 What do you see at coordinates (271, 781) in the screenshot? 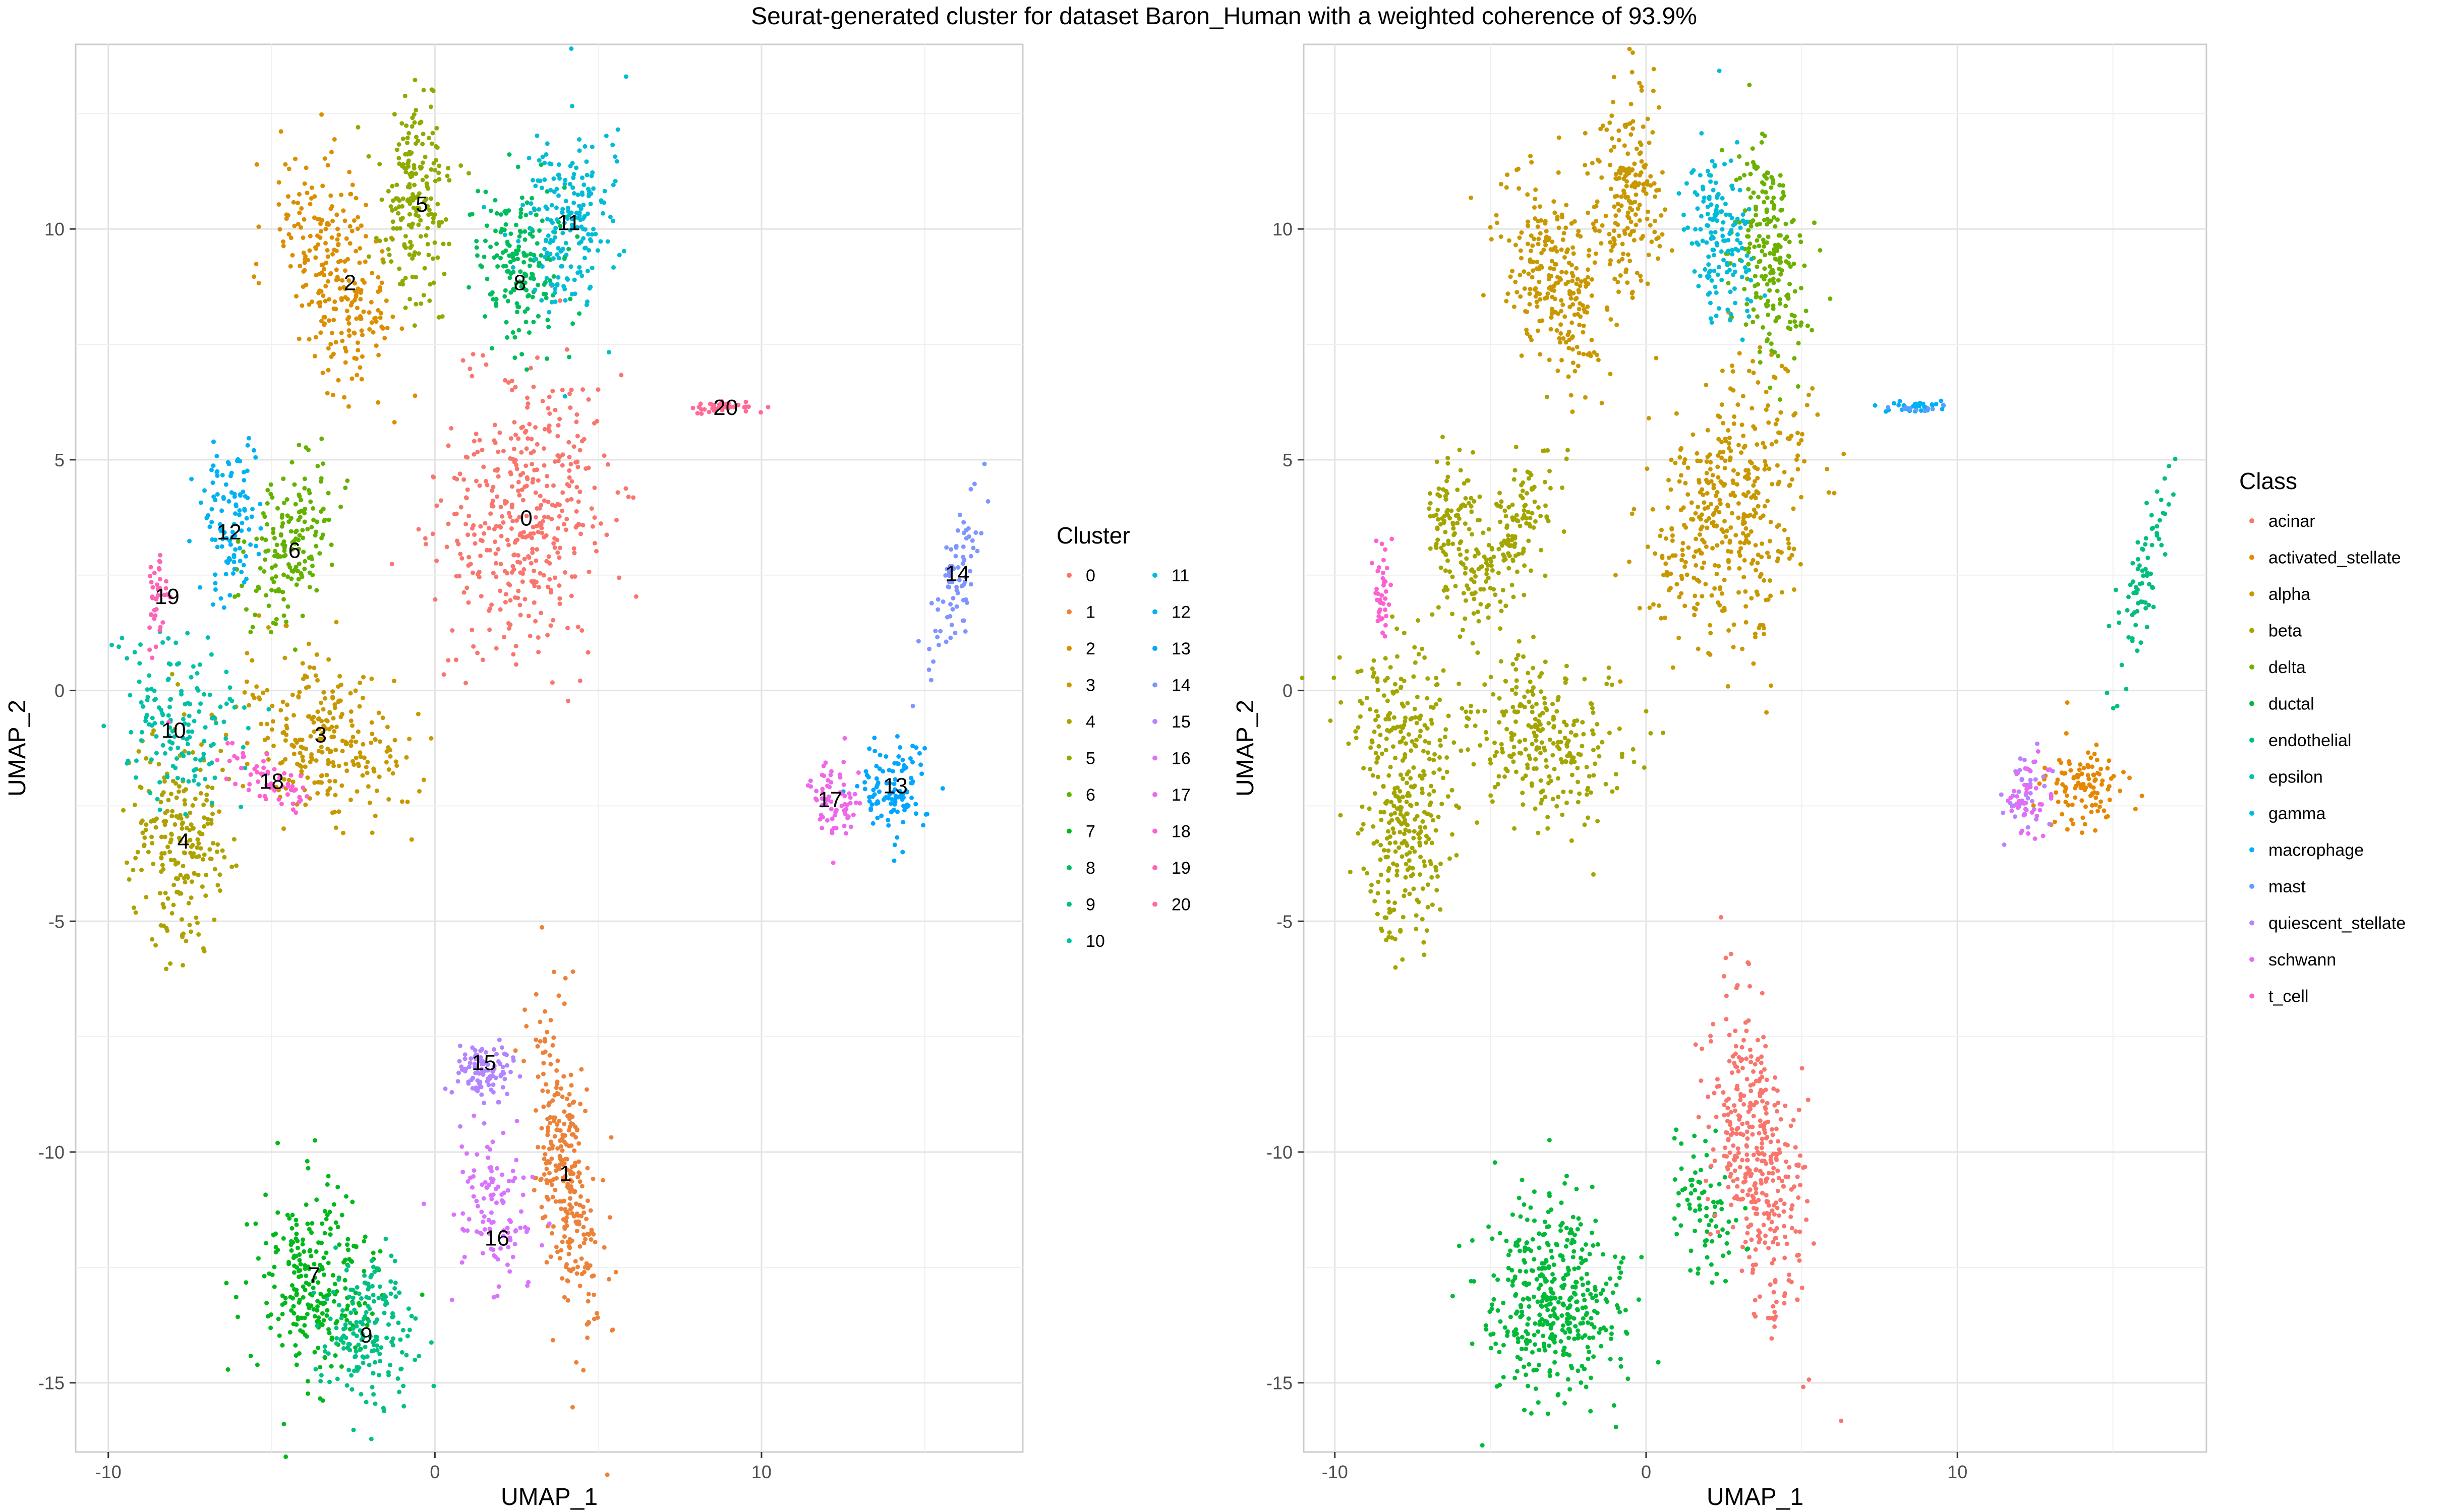
I see `cluster-label-18: 18` at bounding box center [271, 781].